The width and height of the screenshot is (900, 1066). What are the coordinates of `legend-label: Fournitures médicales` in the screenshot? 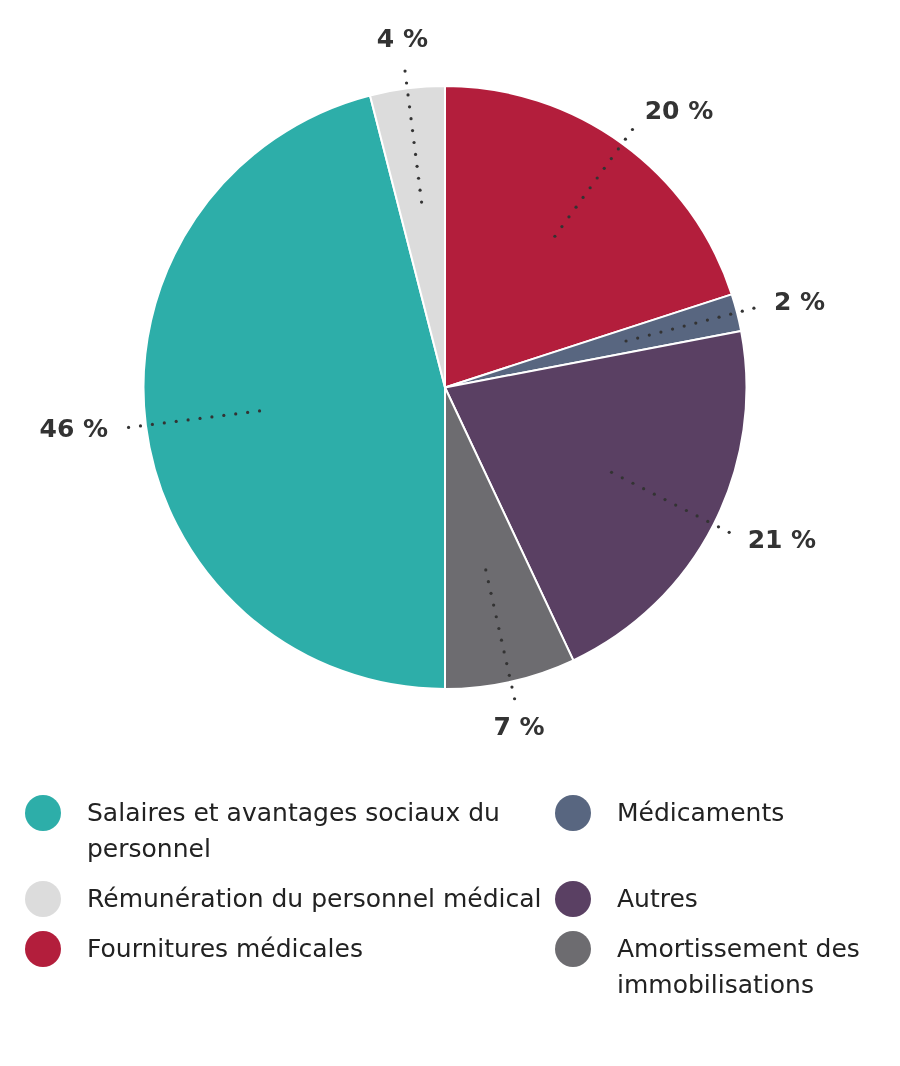 It's located at (225, 949).